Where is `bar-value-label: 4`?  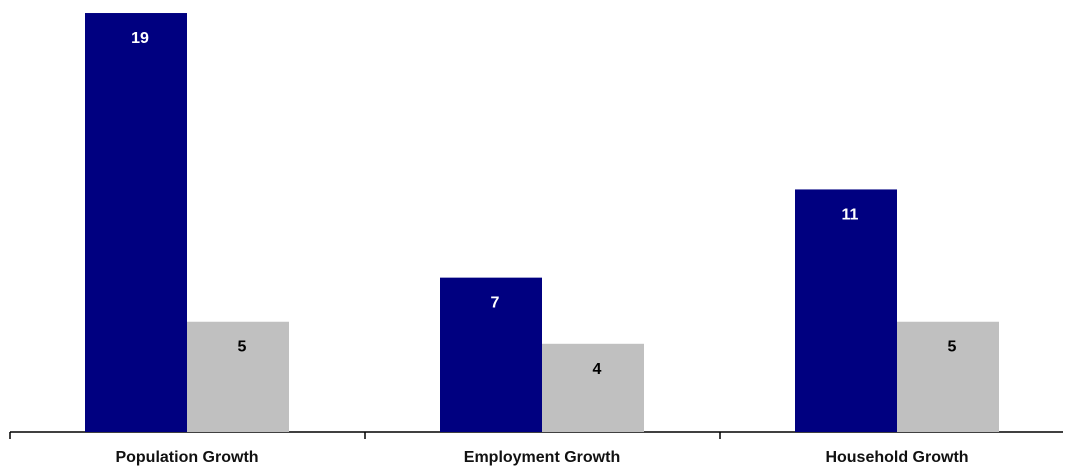 bar-value-label: 4 is located at coordinates (597, 369).